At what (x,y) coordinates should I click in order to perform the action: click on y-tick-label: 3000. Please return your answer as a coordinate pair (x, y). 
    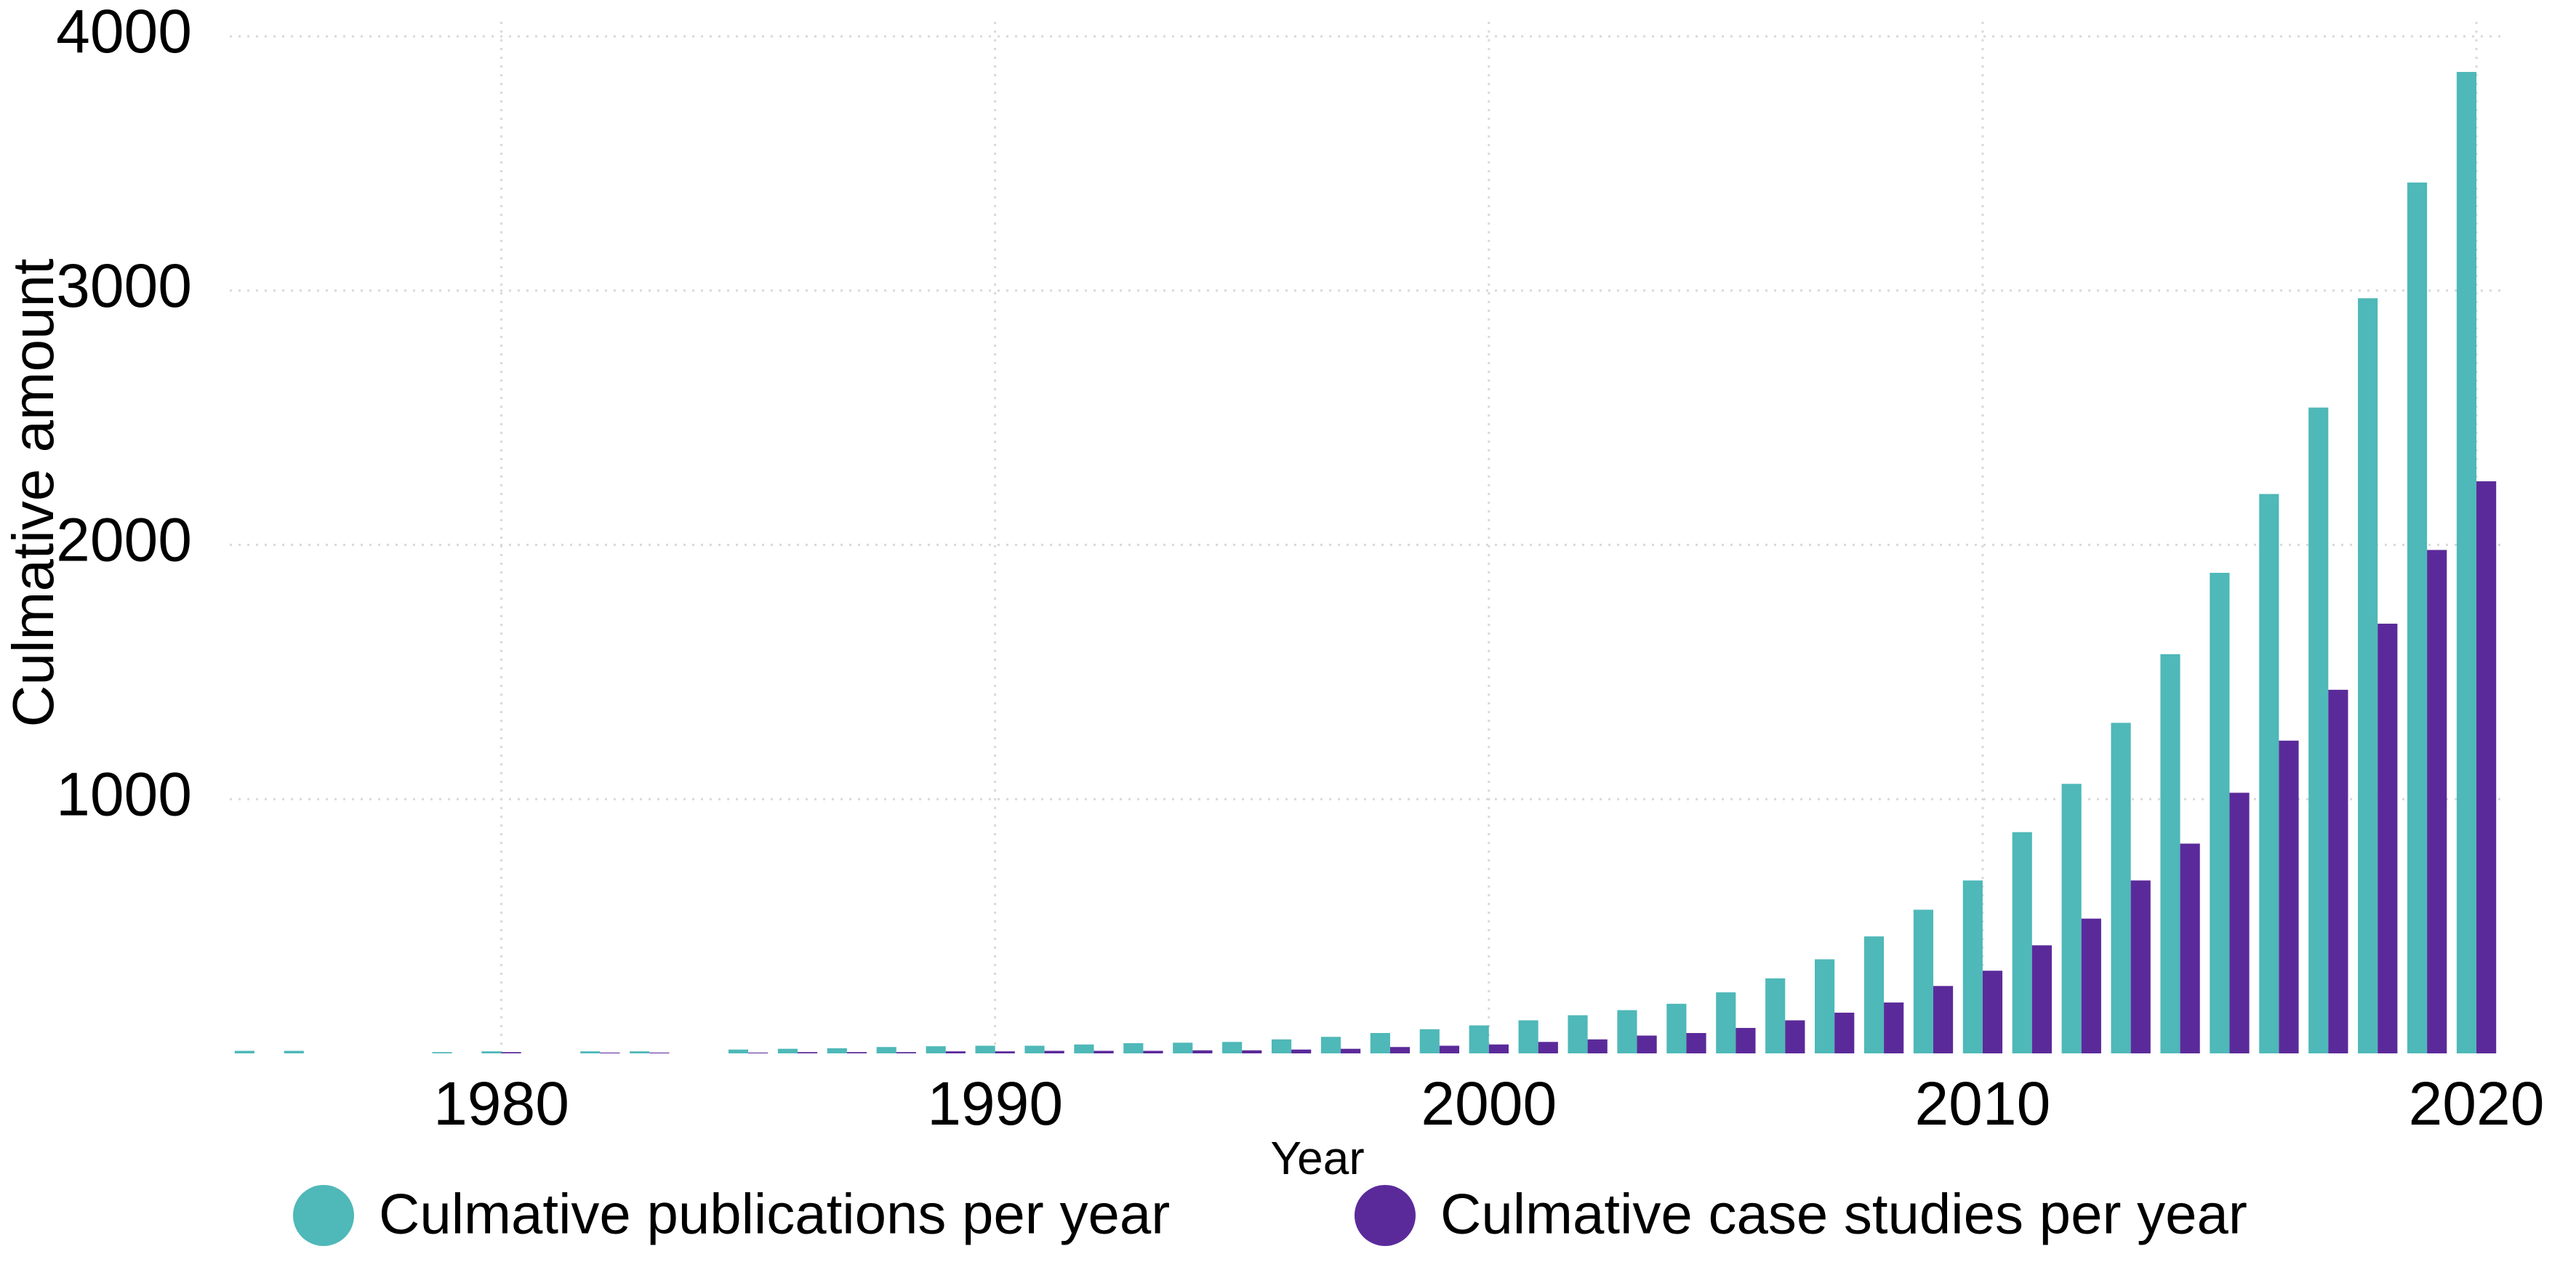
    Looking at the image, I should click on (124, 286).